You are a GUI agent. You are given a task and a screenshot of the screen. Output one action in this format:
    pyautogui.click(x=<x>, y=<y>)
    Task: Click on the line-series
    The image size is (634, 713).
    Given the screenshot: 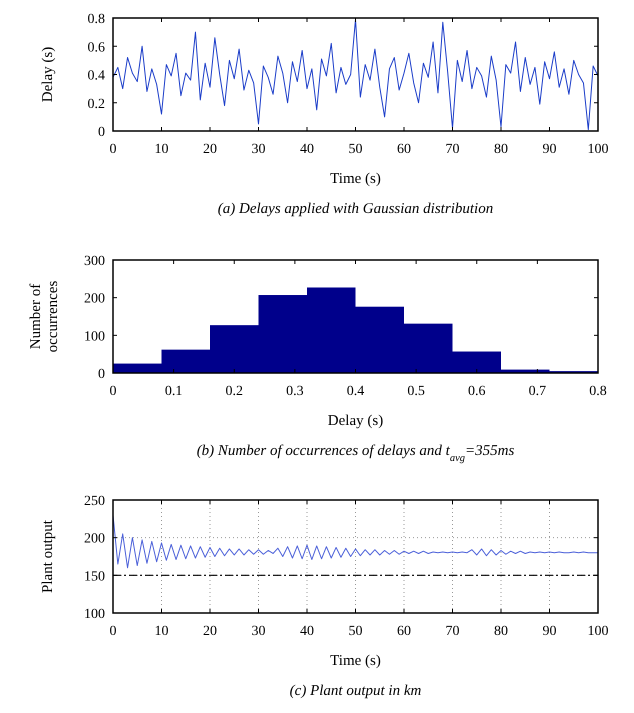 What is the action you would take?
    pyautogui.click(x=355, y=74)
    